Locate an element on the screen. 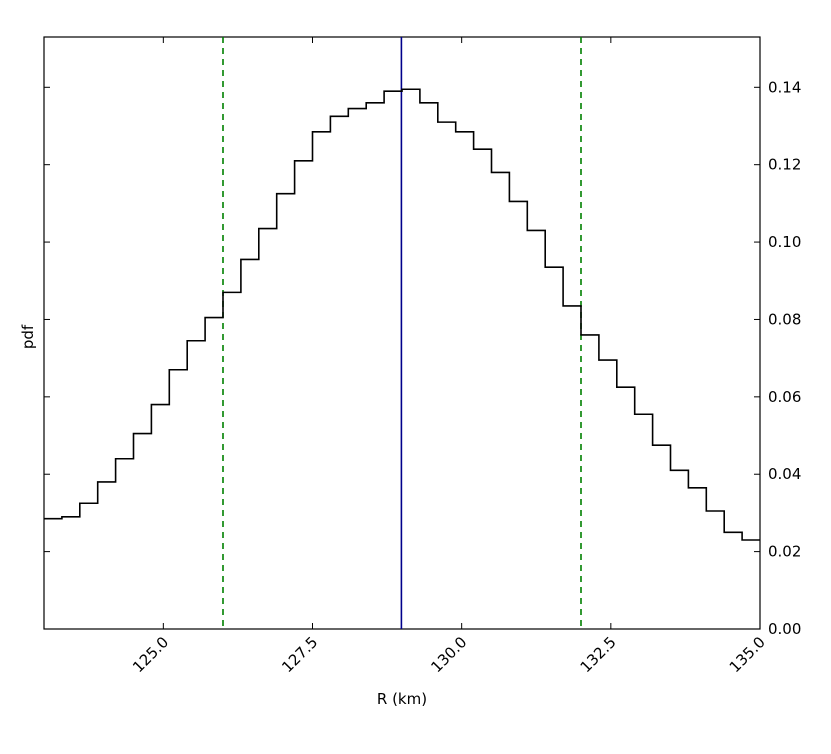 Image resolution: width=831 pixels, height=754 pixels. y-tick-label: 0.04 is located at coordinates (784, 474).